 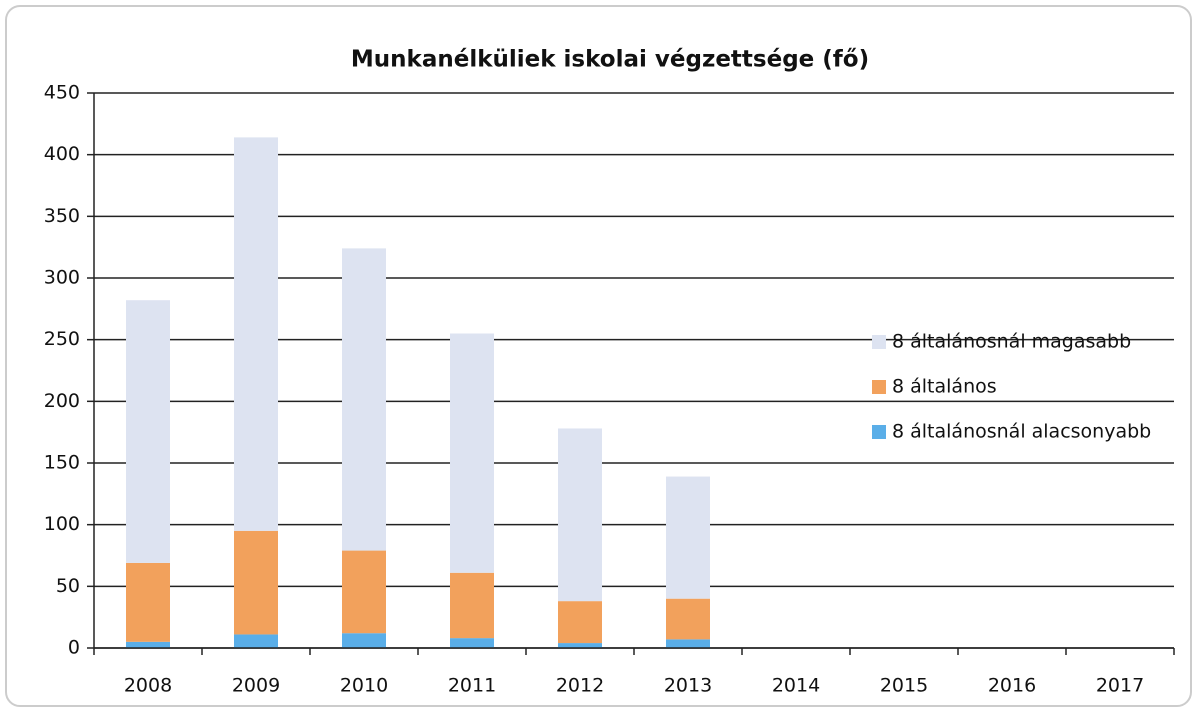 I want to click on x-tick-label: 2016, so click(x=1012, y=686).